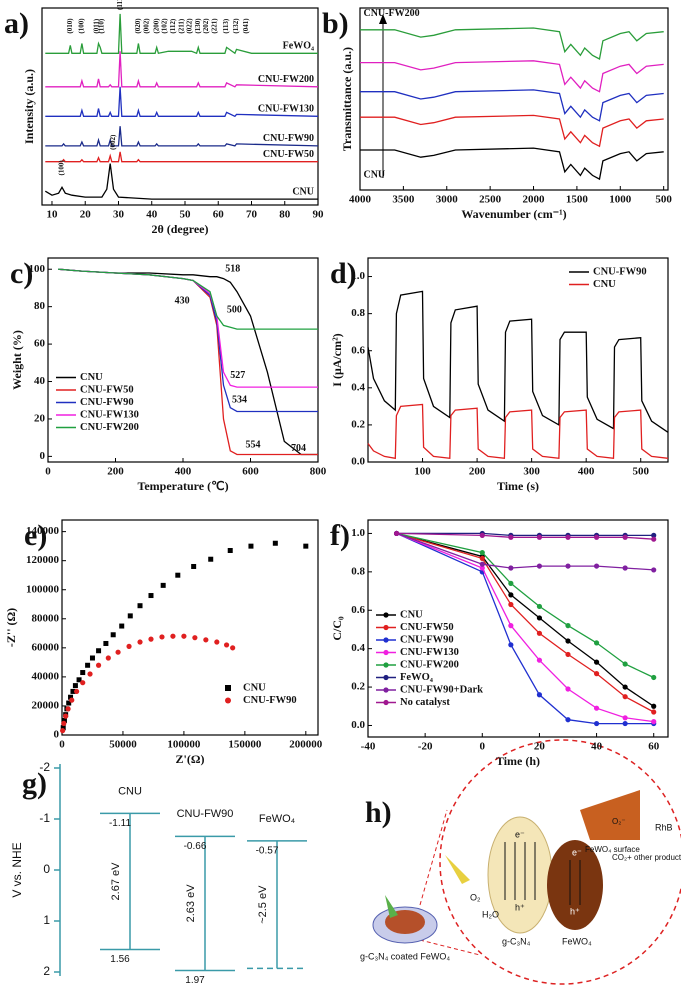 The image size is (681, 992). What do you see at coordinates (267, 851) in the screenshot?
I see `cb-label: -0.57` at bounding box center [267, 851].